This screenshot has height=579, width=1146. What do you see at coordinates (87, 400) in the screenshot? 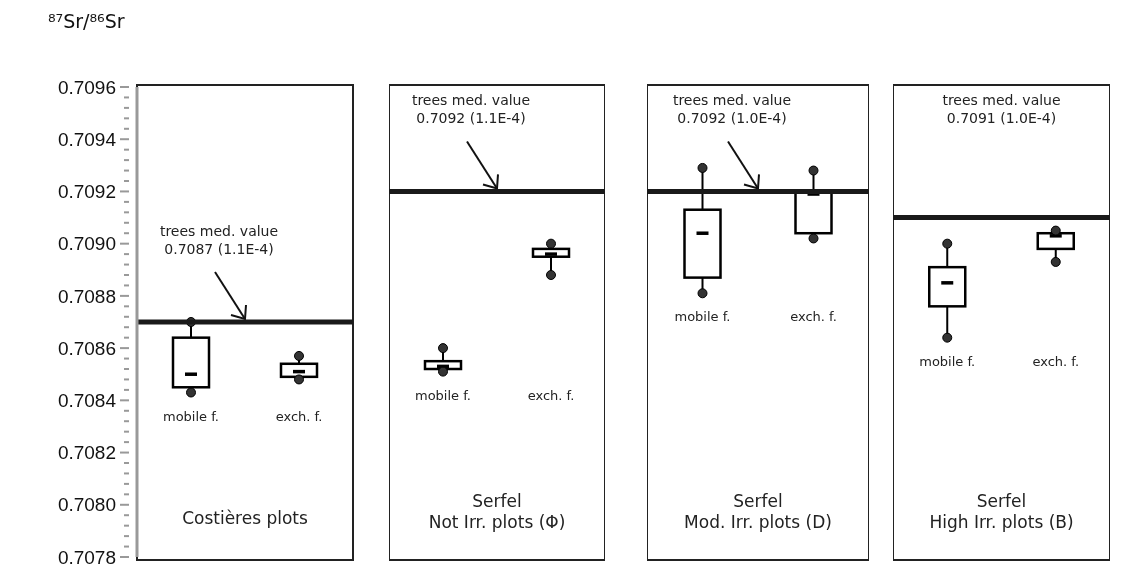
I see `y-tick-label: 0.7084` at bounding box center [87, 400].